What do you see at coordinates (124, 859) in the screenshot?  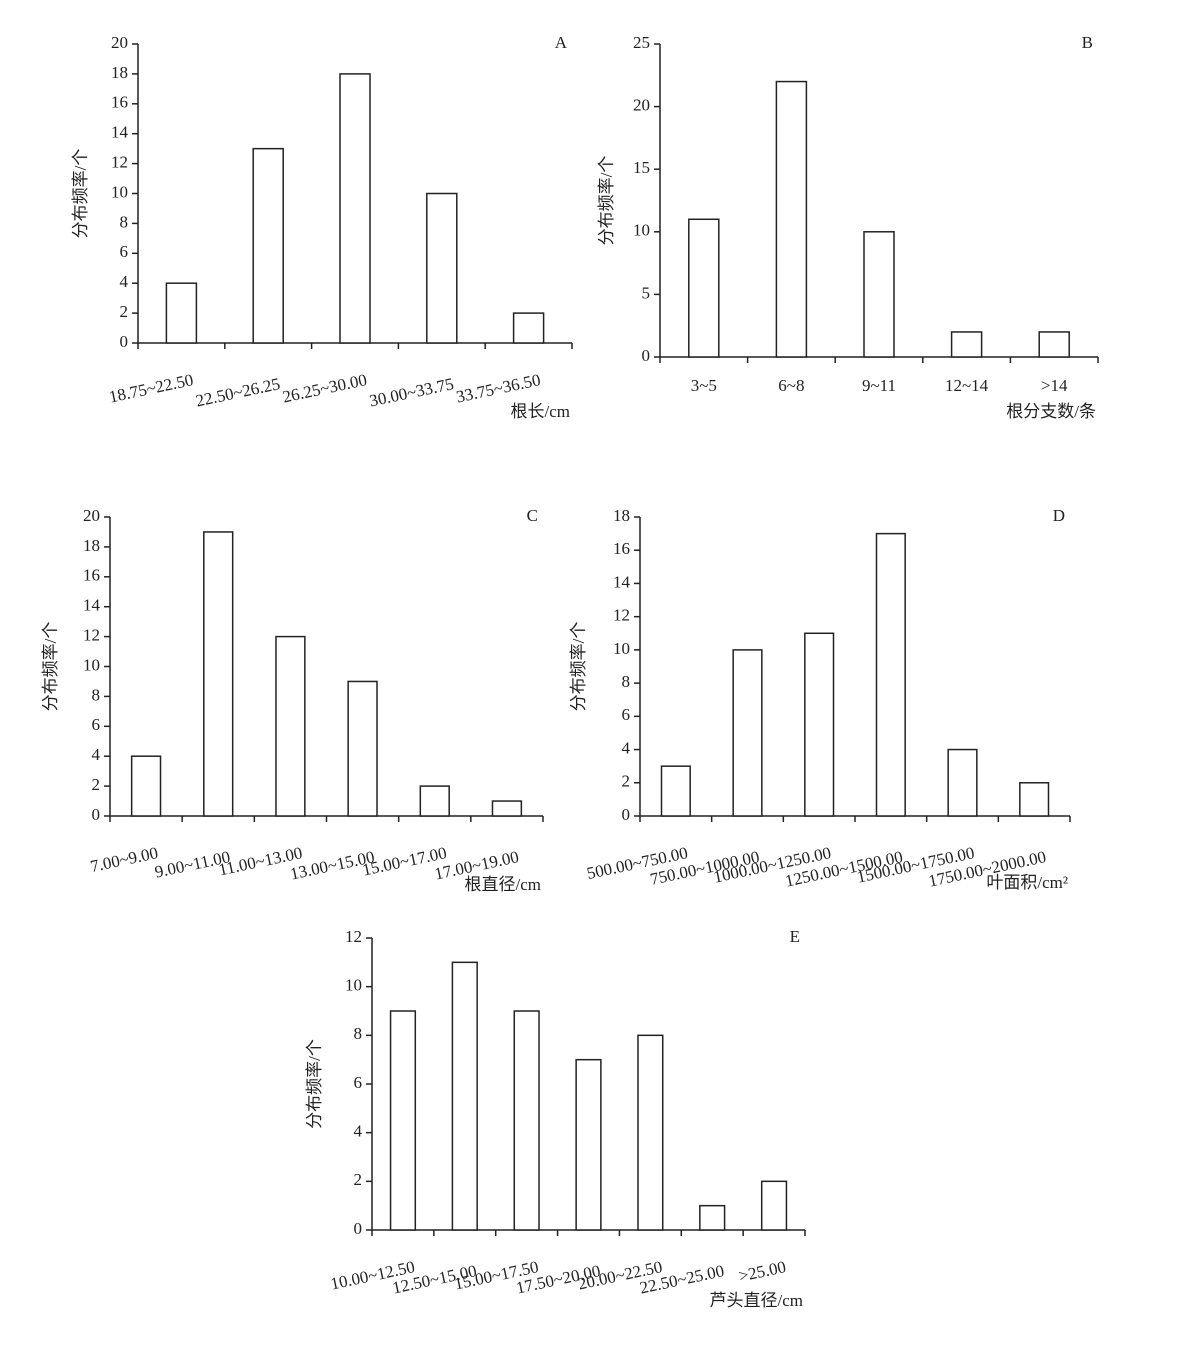 I see `x-tick-label: 7.00~9.00` at bounding box center [124, 859].